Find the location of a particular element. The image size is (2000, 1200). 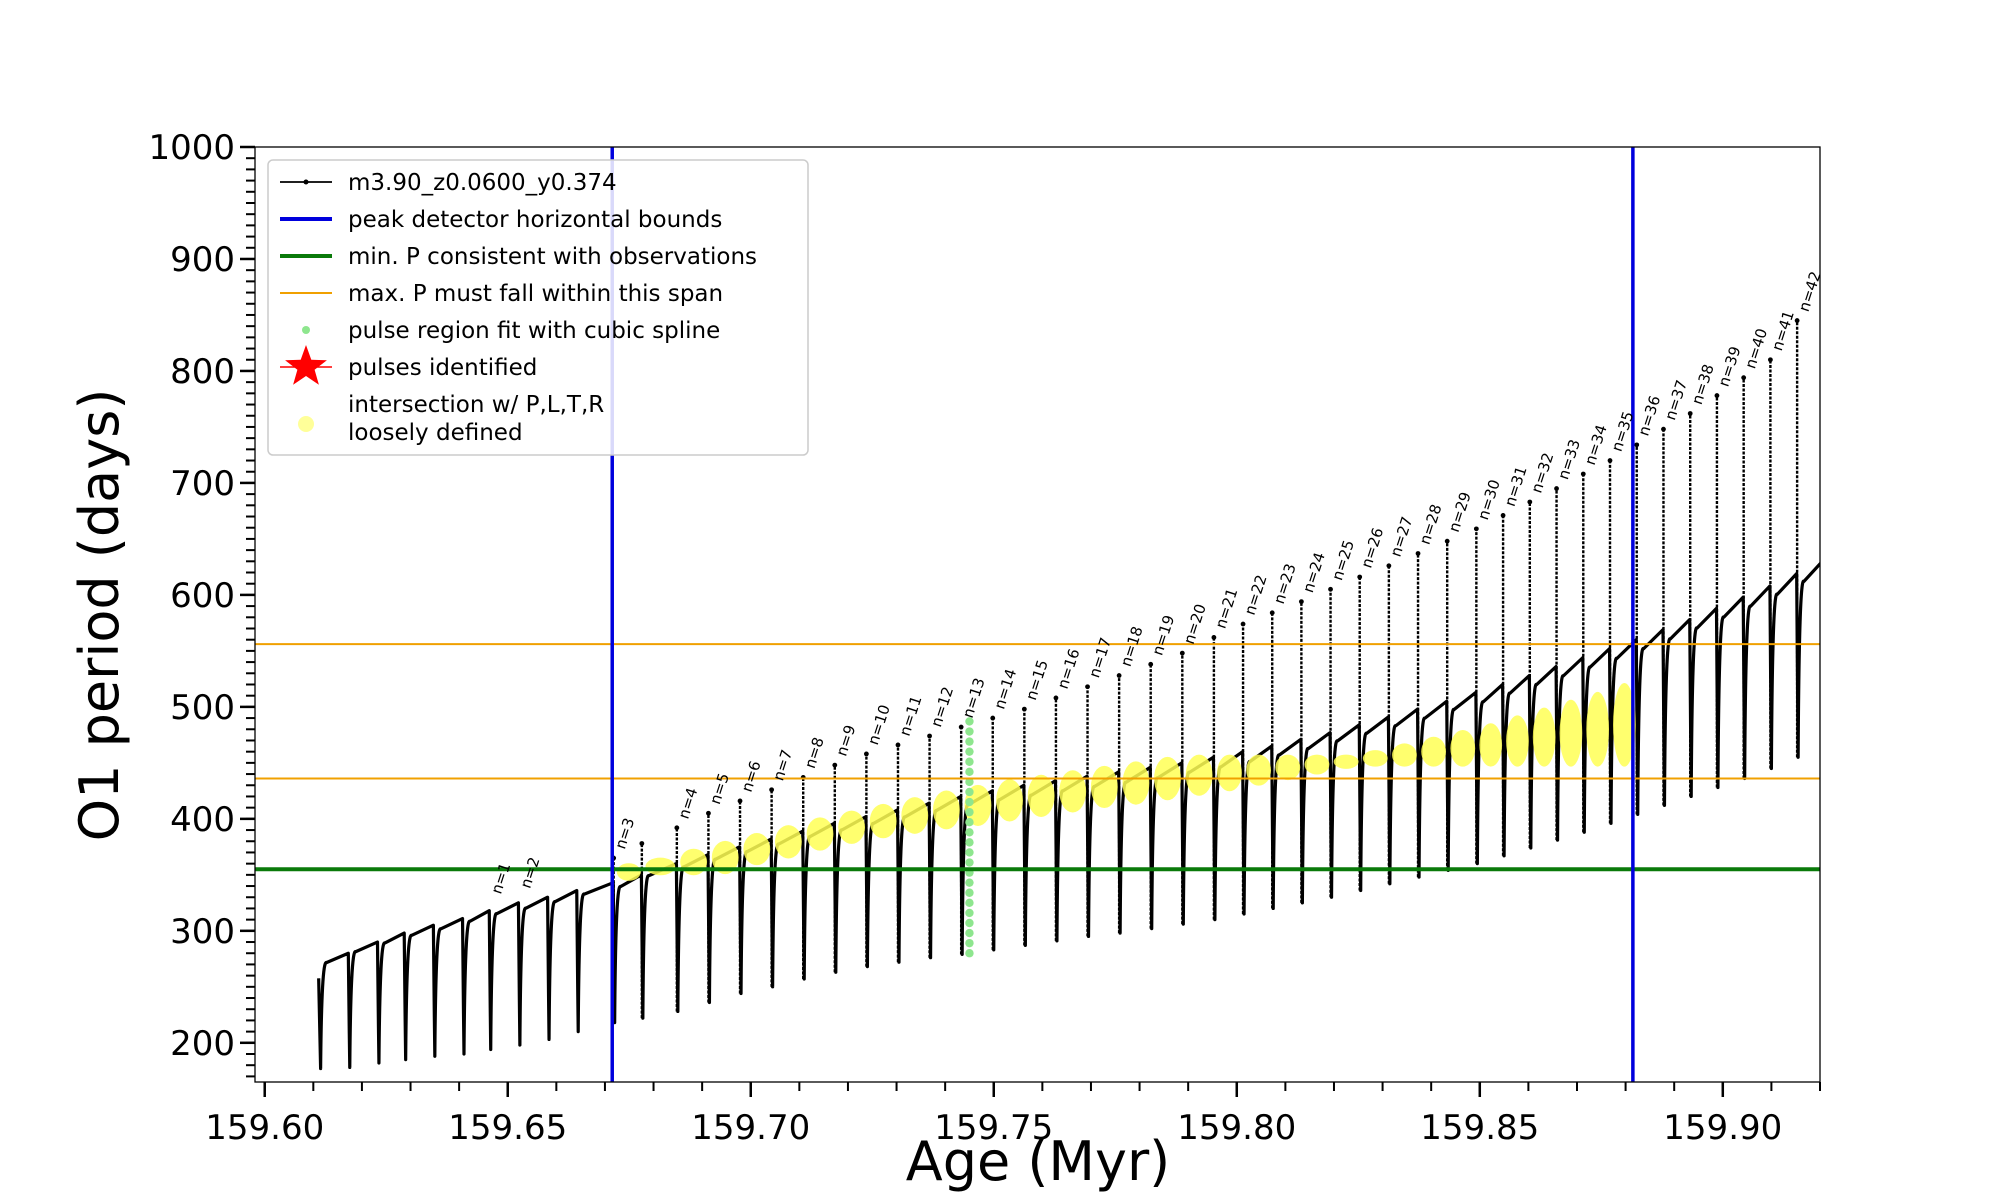

legend-swatch-marker is located at coordinates (306, 182).